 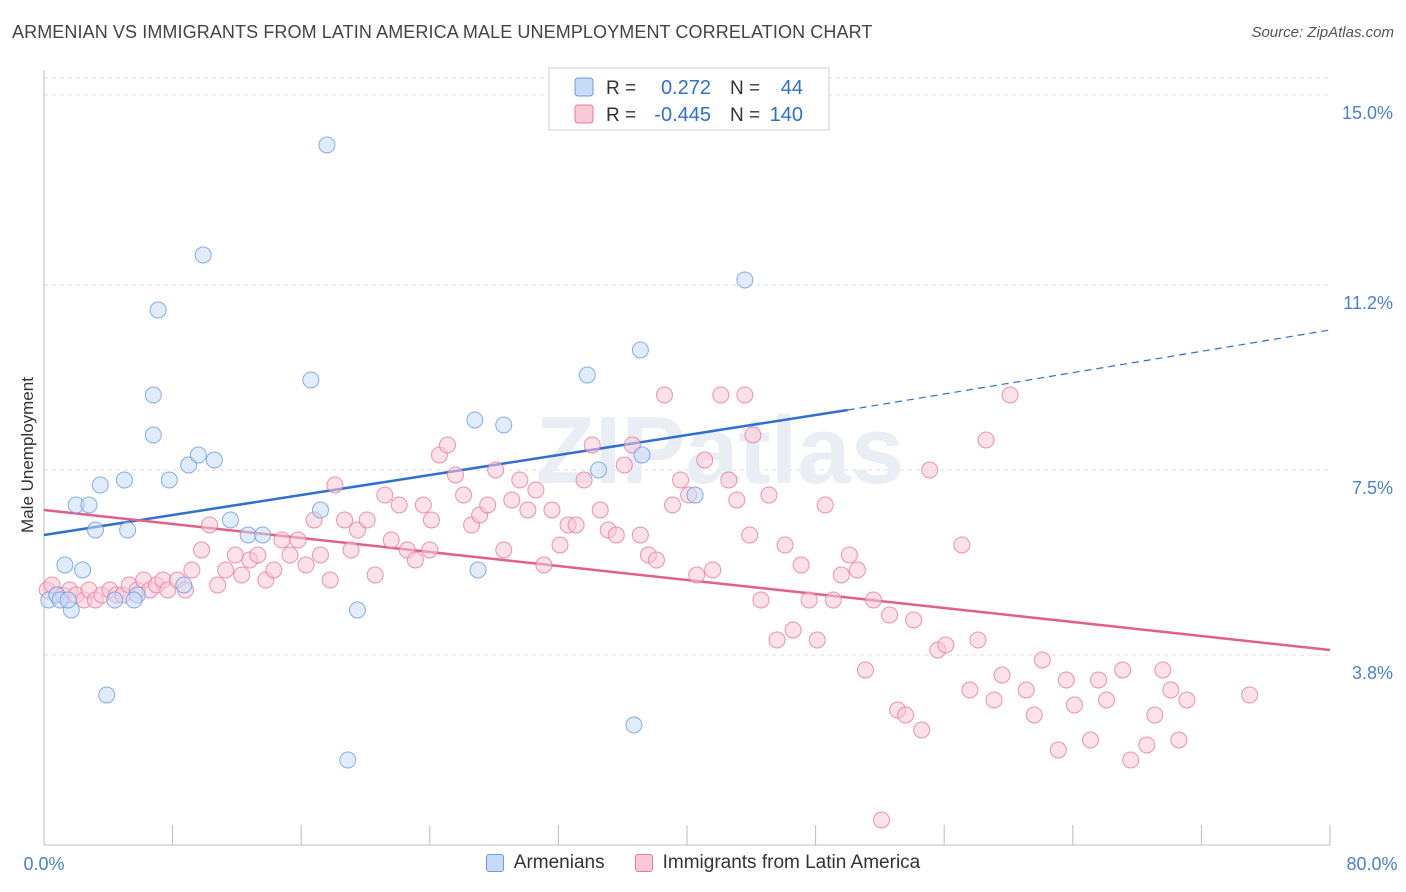 I want to click on y-tick-label: 15.0%, so click(x=1367, y=113).